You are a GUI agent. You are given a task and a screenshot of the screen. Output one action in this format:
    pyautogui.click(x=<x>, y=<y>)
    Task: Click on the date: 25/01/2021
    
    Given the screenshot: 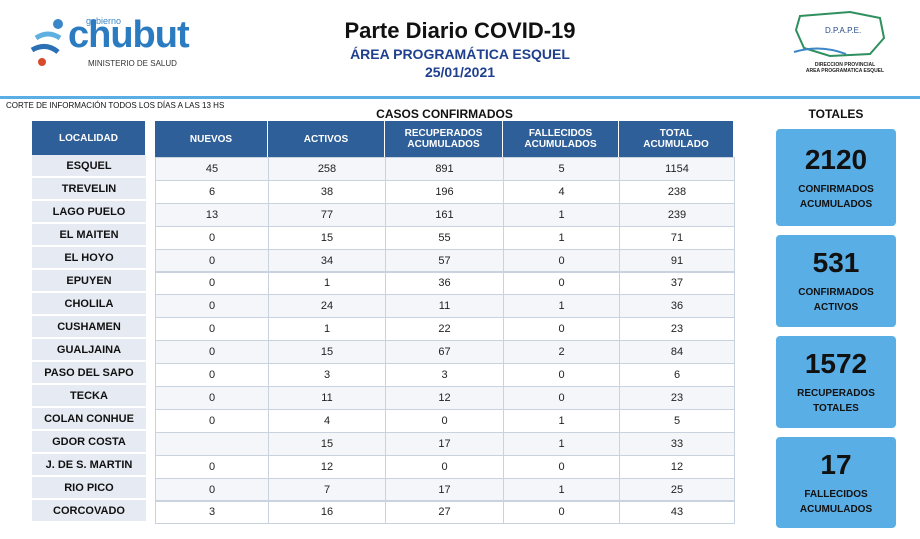 What is the action you would take?
    pyautogui.click(x=460, y=72)
    